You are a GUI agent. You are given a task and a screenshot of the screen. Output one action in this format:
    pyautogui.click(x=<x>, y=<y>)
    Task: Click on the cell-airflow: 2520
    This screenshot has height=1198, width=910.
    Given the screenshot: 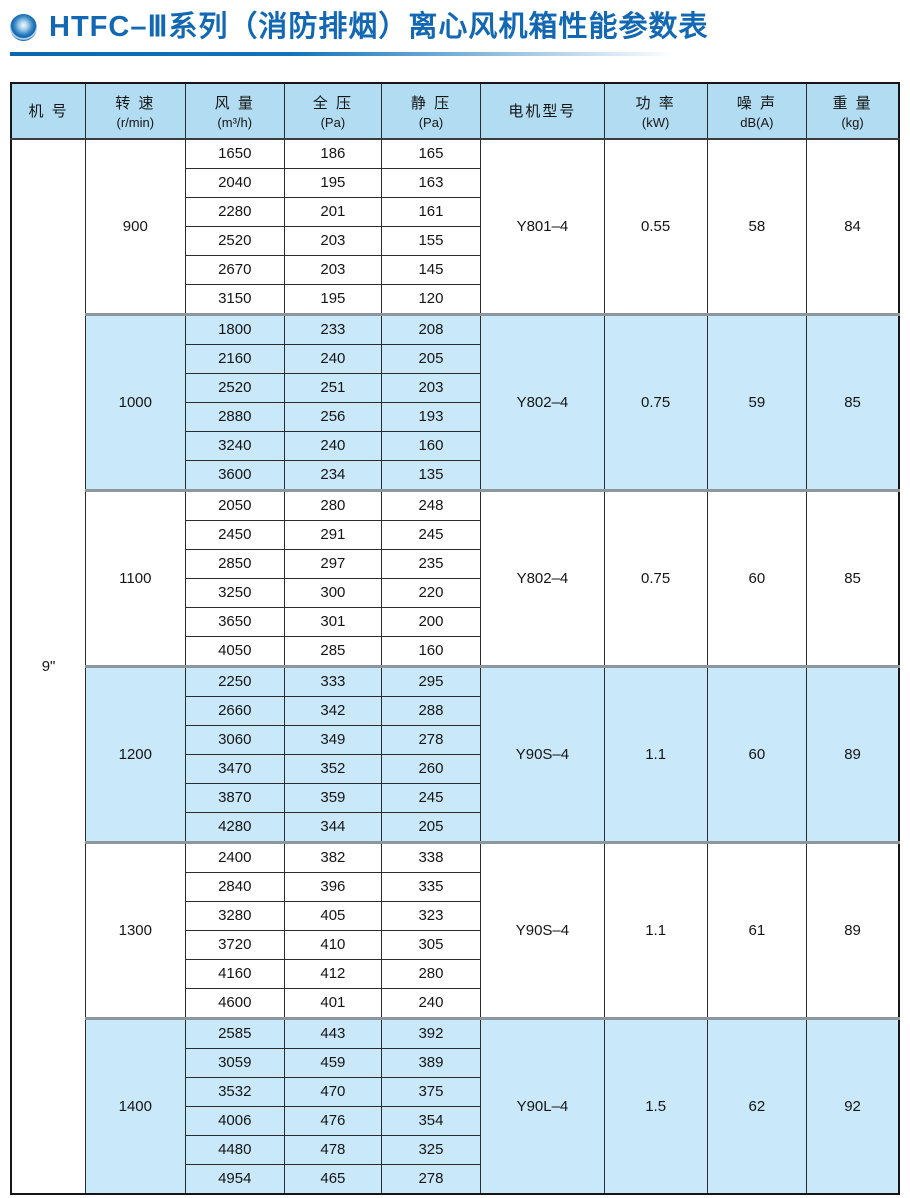 What is the action you would take?
    pyautogui.click(x=234, y=387)
    